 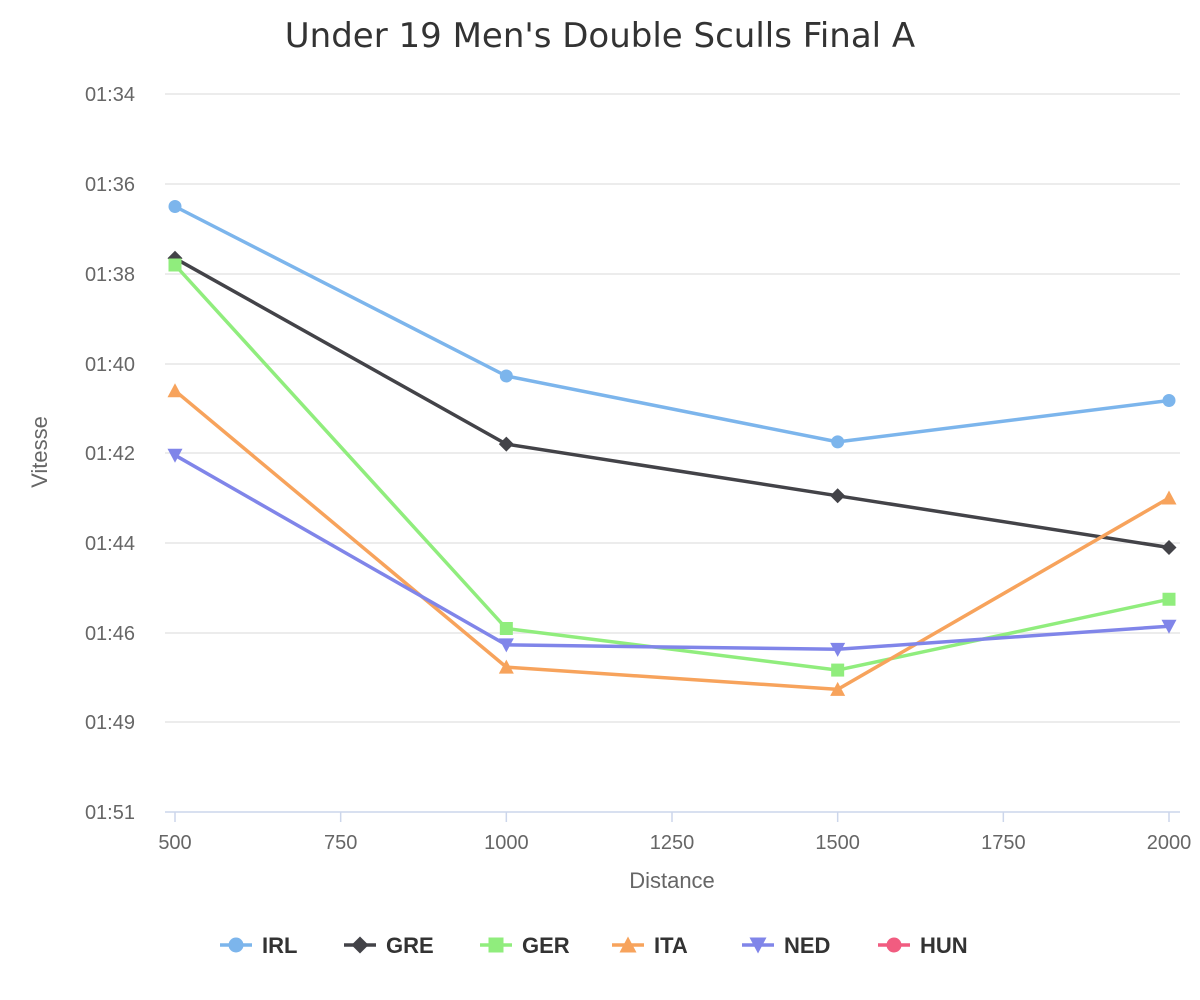 What do you see at coordinates (837, 843) in the screenshot?
I see `x-tick-label: 1500` at bounding box center [837, 843].